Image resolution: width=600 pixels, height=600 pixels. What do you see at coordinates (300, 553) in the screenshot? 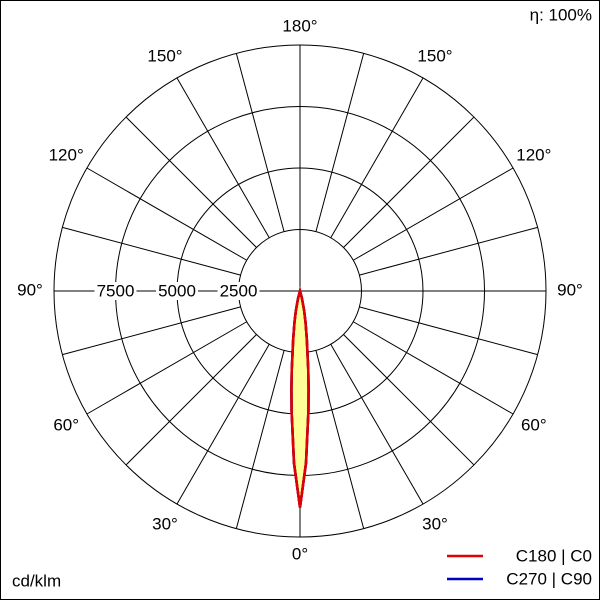
I see `angle-tick-label: 0°` at bounding box center [300, 553].